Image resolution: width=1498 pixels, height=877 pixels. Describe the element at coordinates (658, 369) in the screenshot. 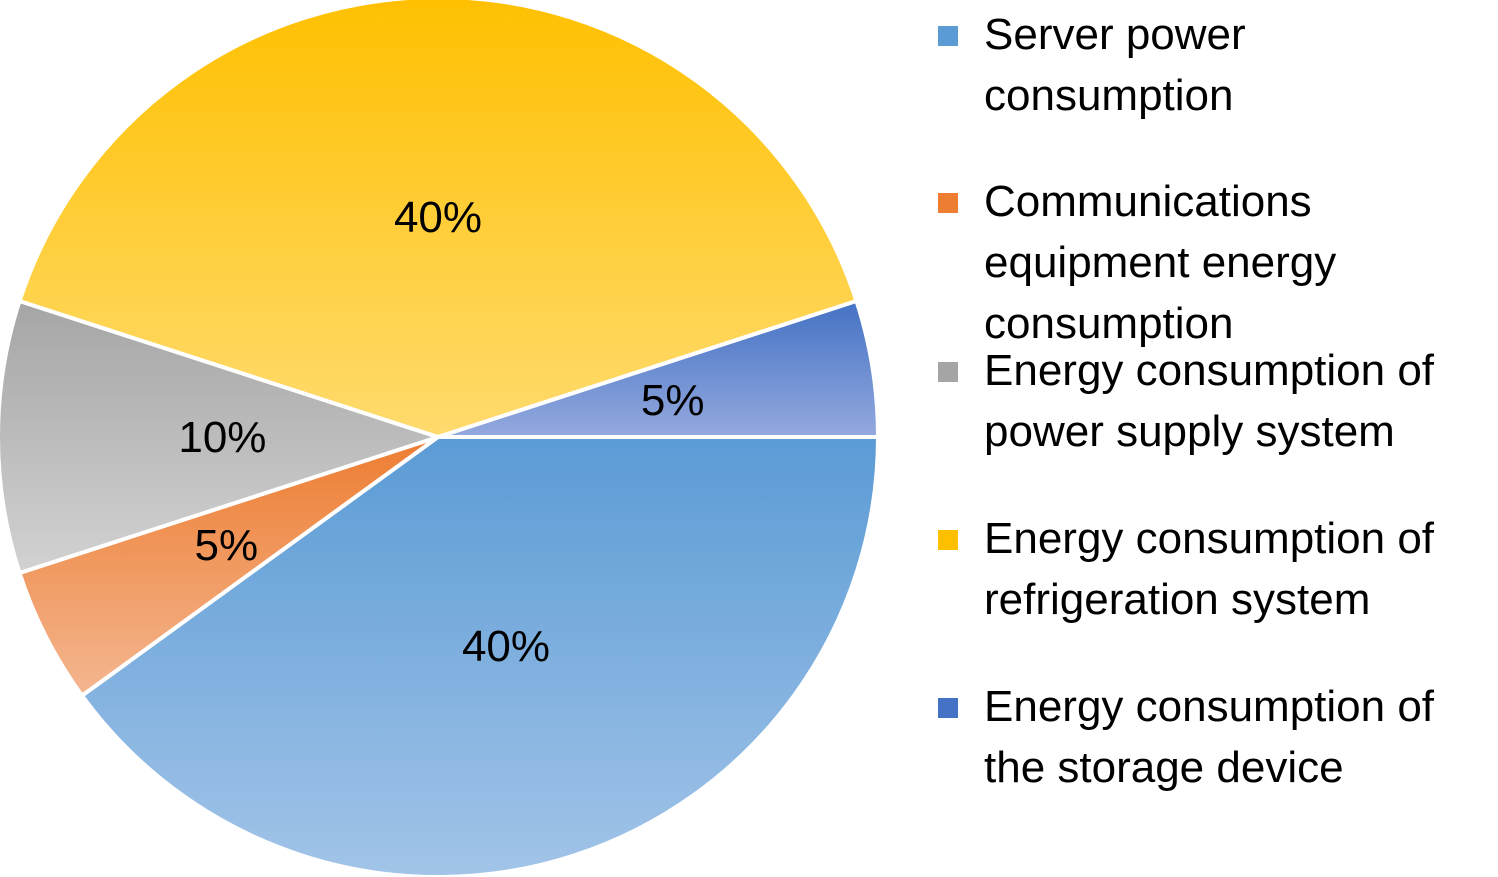

I see `pie-slice-energy-consumption-of-the-storage-device` at that location.